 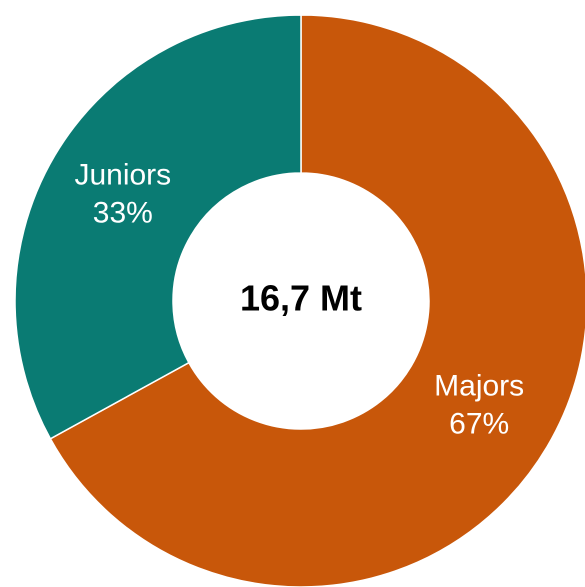 What do you see at coordinates (122, 175) in the screenshot?
I see `slice-label: Juniors` at bounding box center [122, 175].